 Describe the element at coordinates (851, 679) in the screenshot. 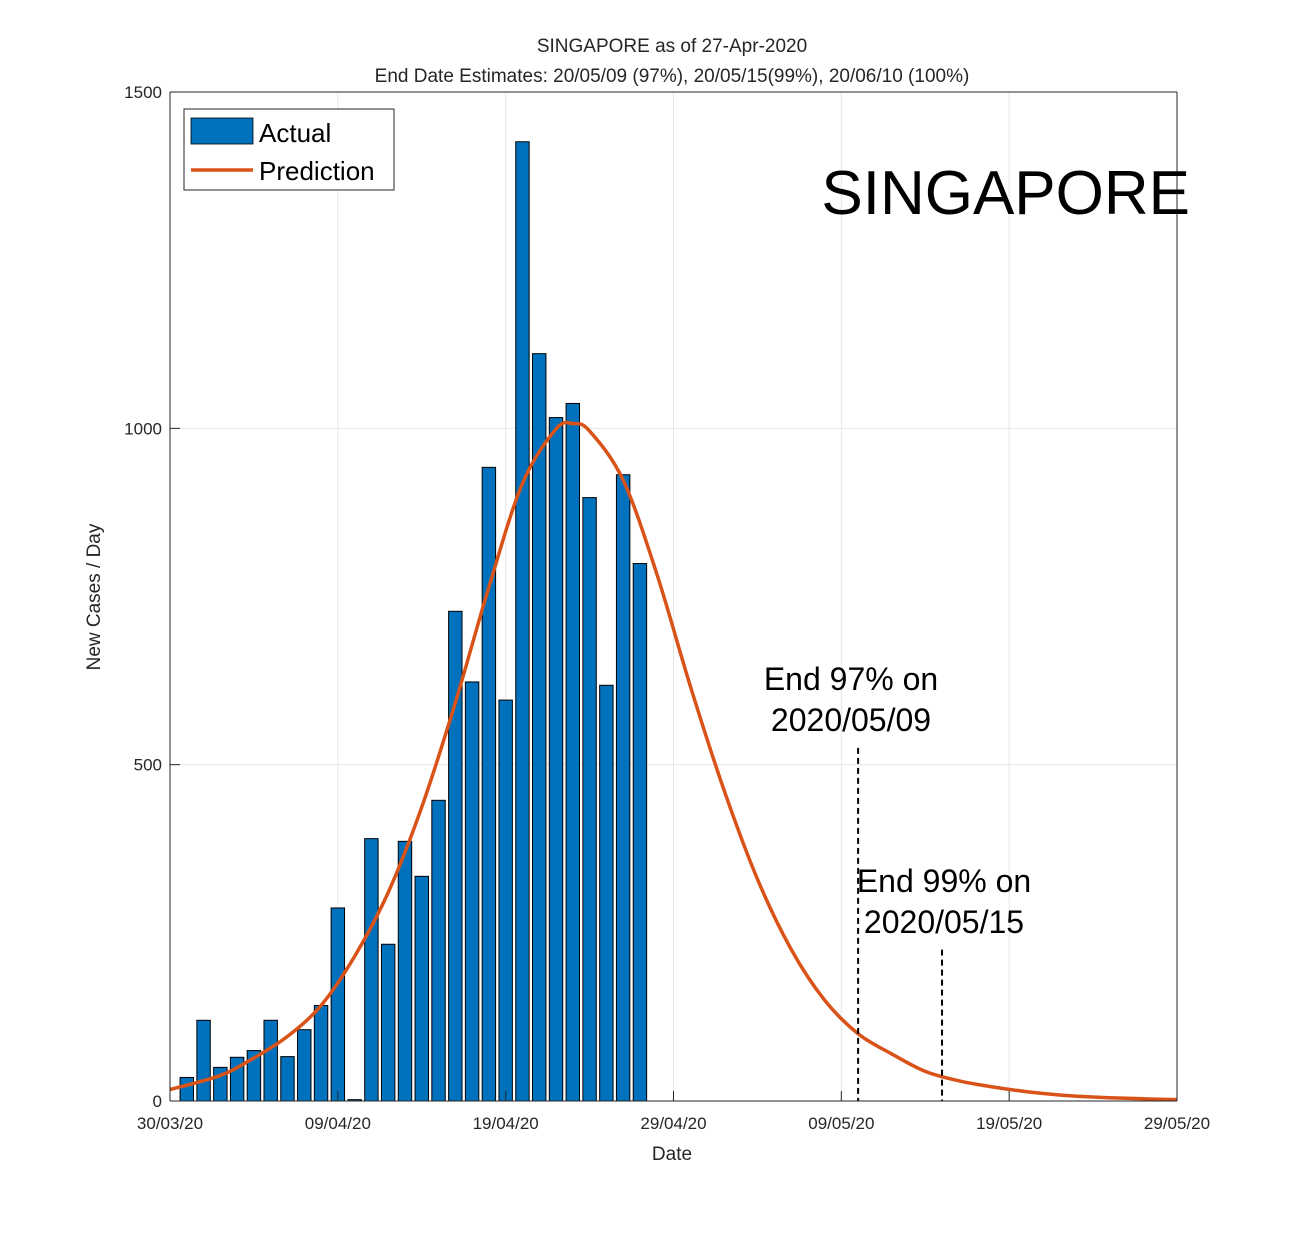

I see `end-annotation-line1: End 97% on` at that location.